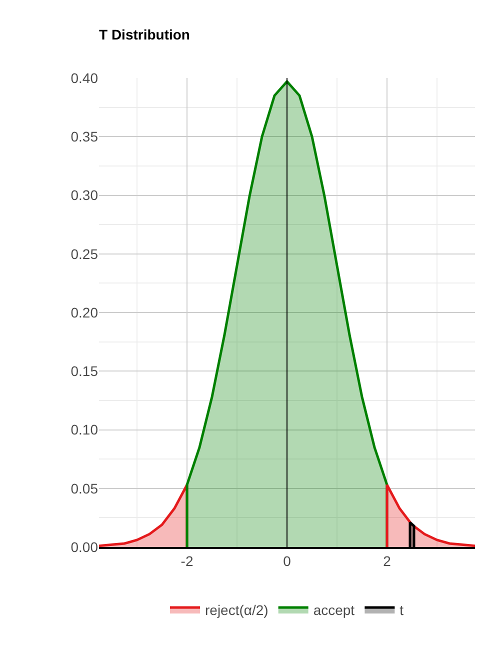 This screenshot has width=486, height=653. What do you see at coordinates (84, 546) in the screenshot?
I see `y-tick-label: 0.00` at bounding box center [84, 546].